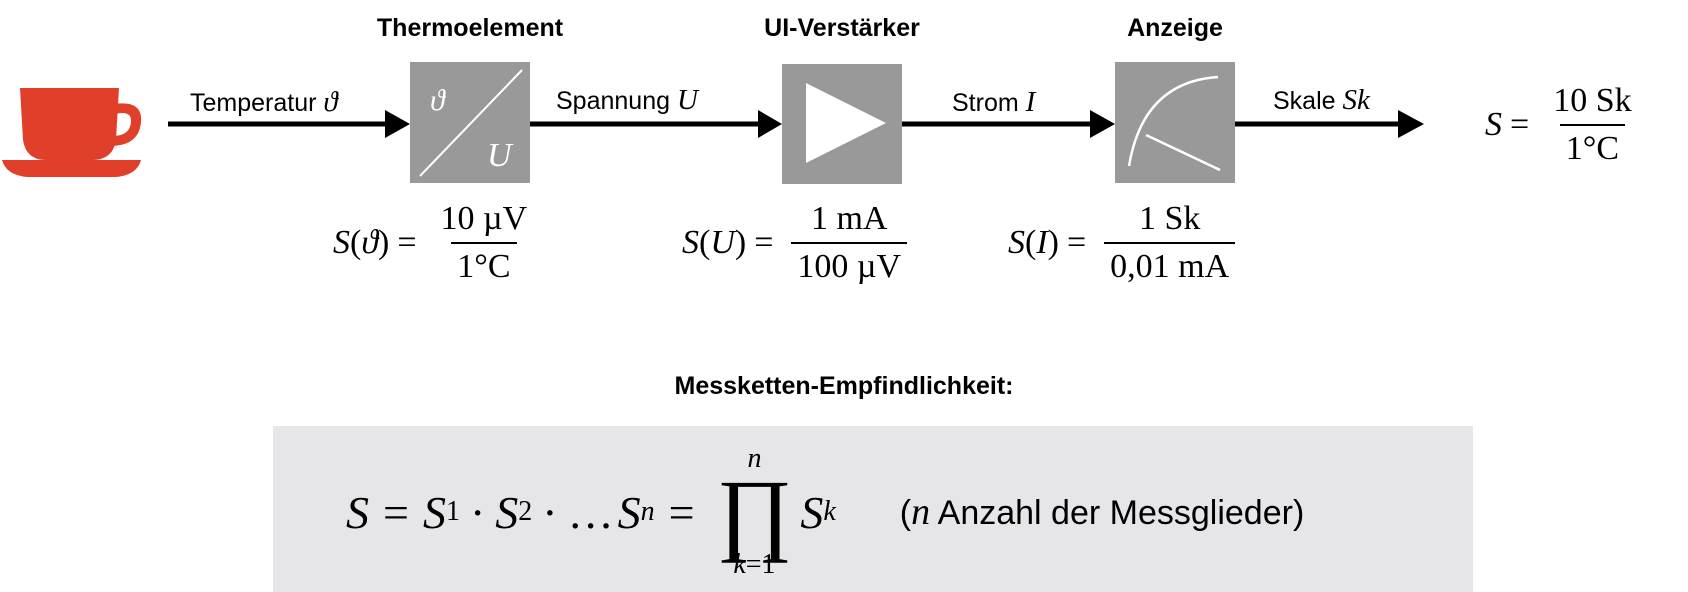 Image resolution: width=1688 pixels, height=592 pixels. I want to click on thermo-numerator: 10 µV, so click(484, 218).